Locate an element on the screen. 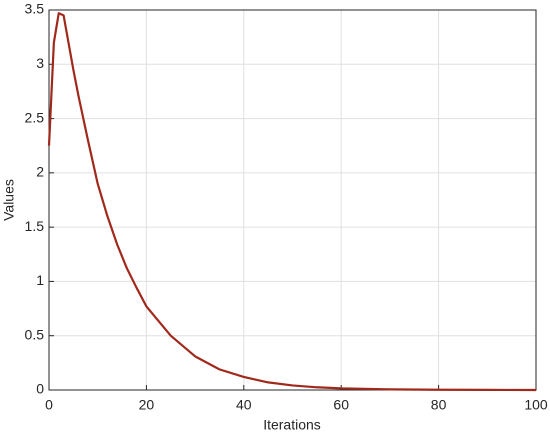 The width and height of the screenshot is (550, 437). y-axis-label: Values is located at coordinates (9, 200).